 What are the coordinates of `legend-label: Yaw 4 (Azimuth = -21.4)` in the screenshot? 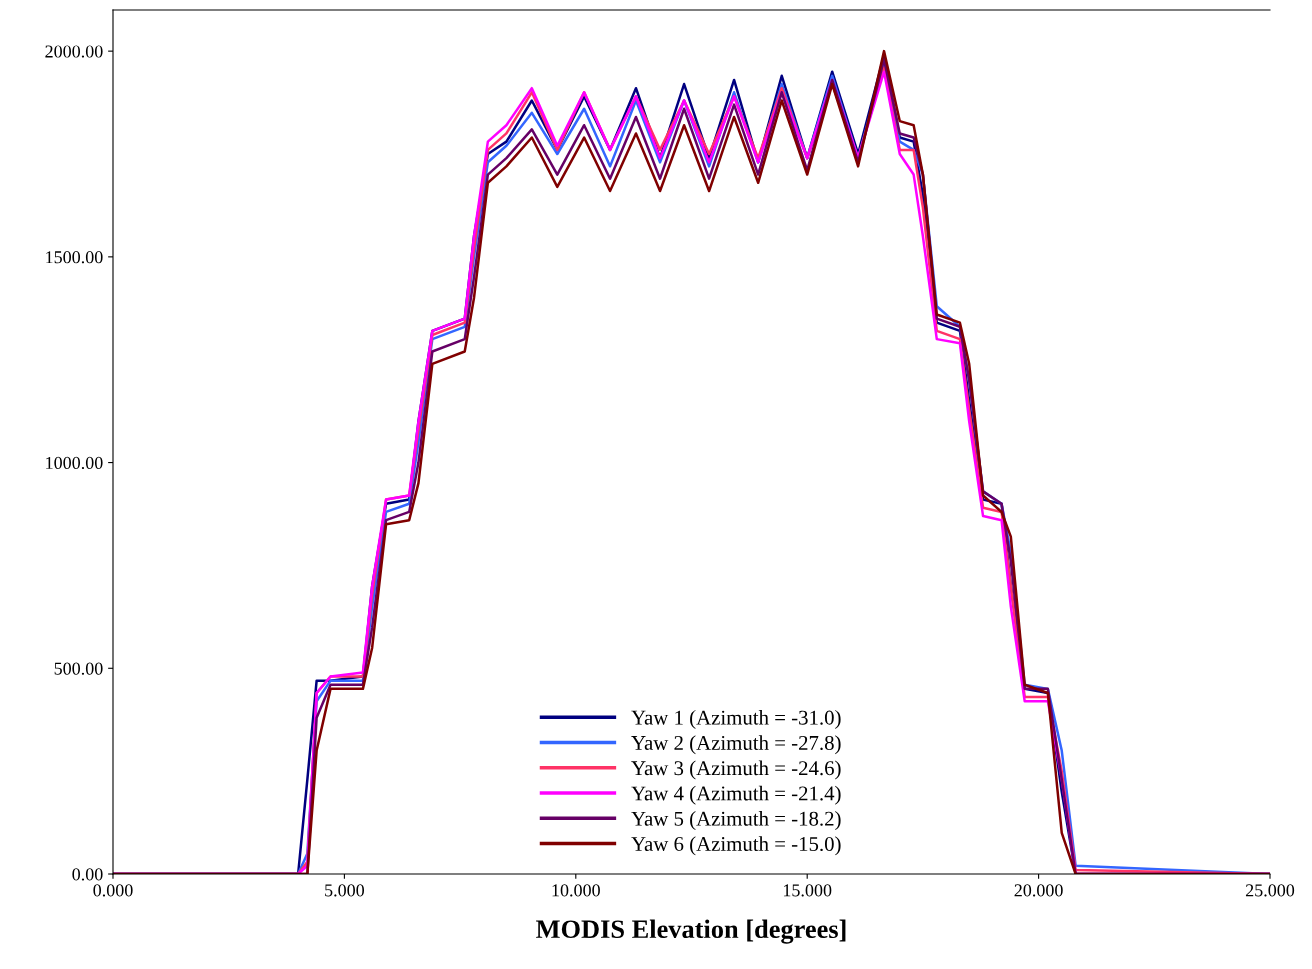 It's located at (736, 795).